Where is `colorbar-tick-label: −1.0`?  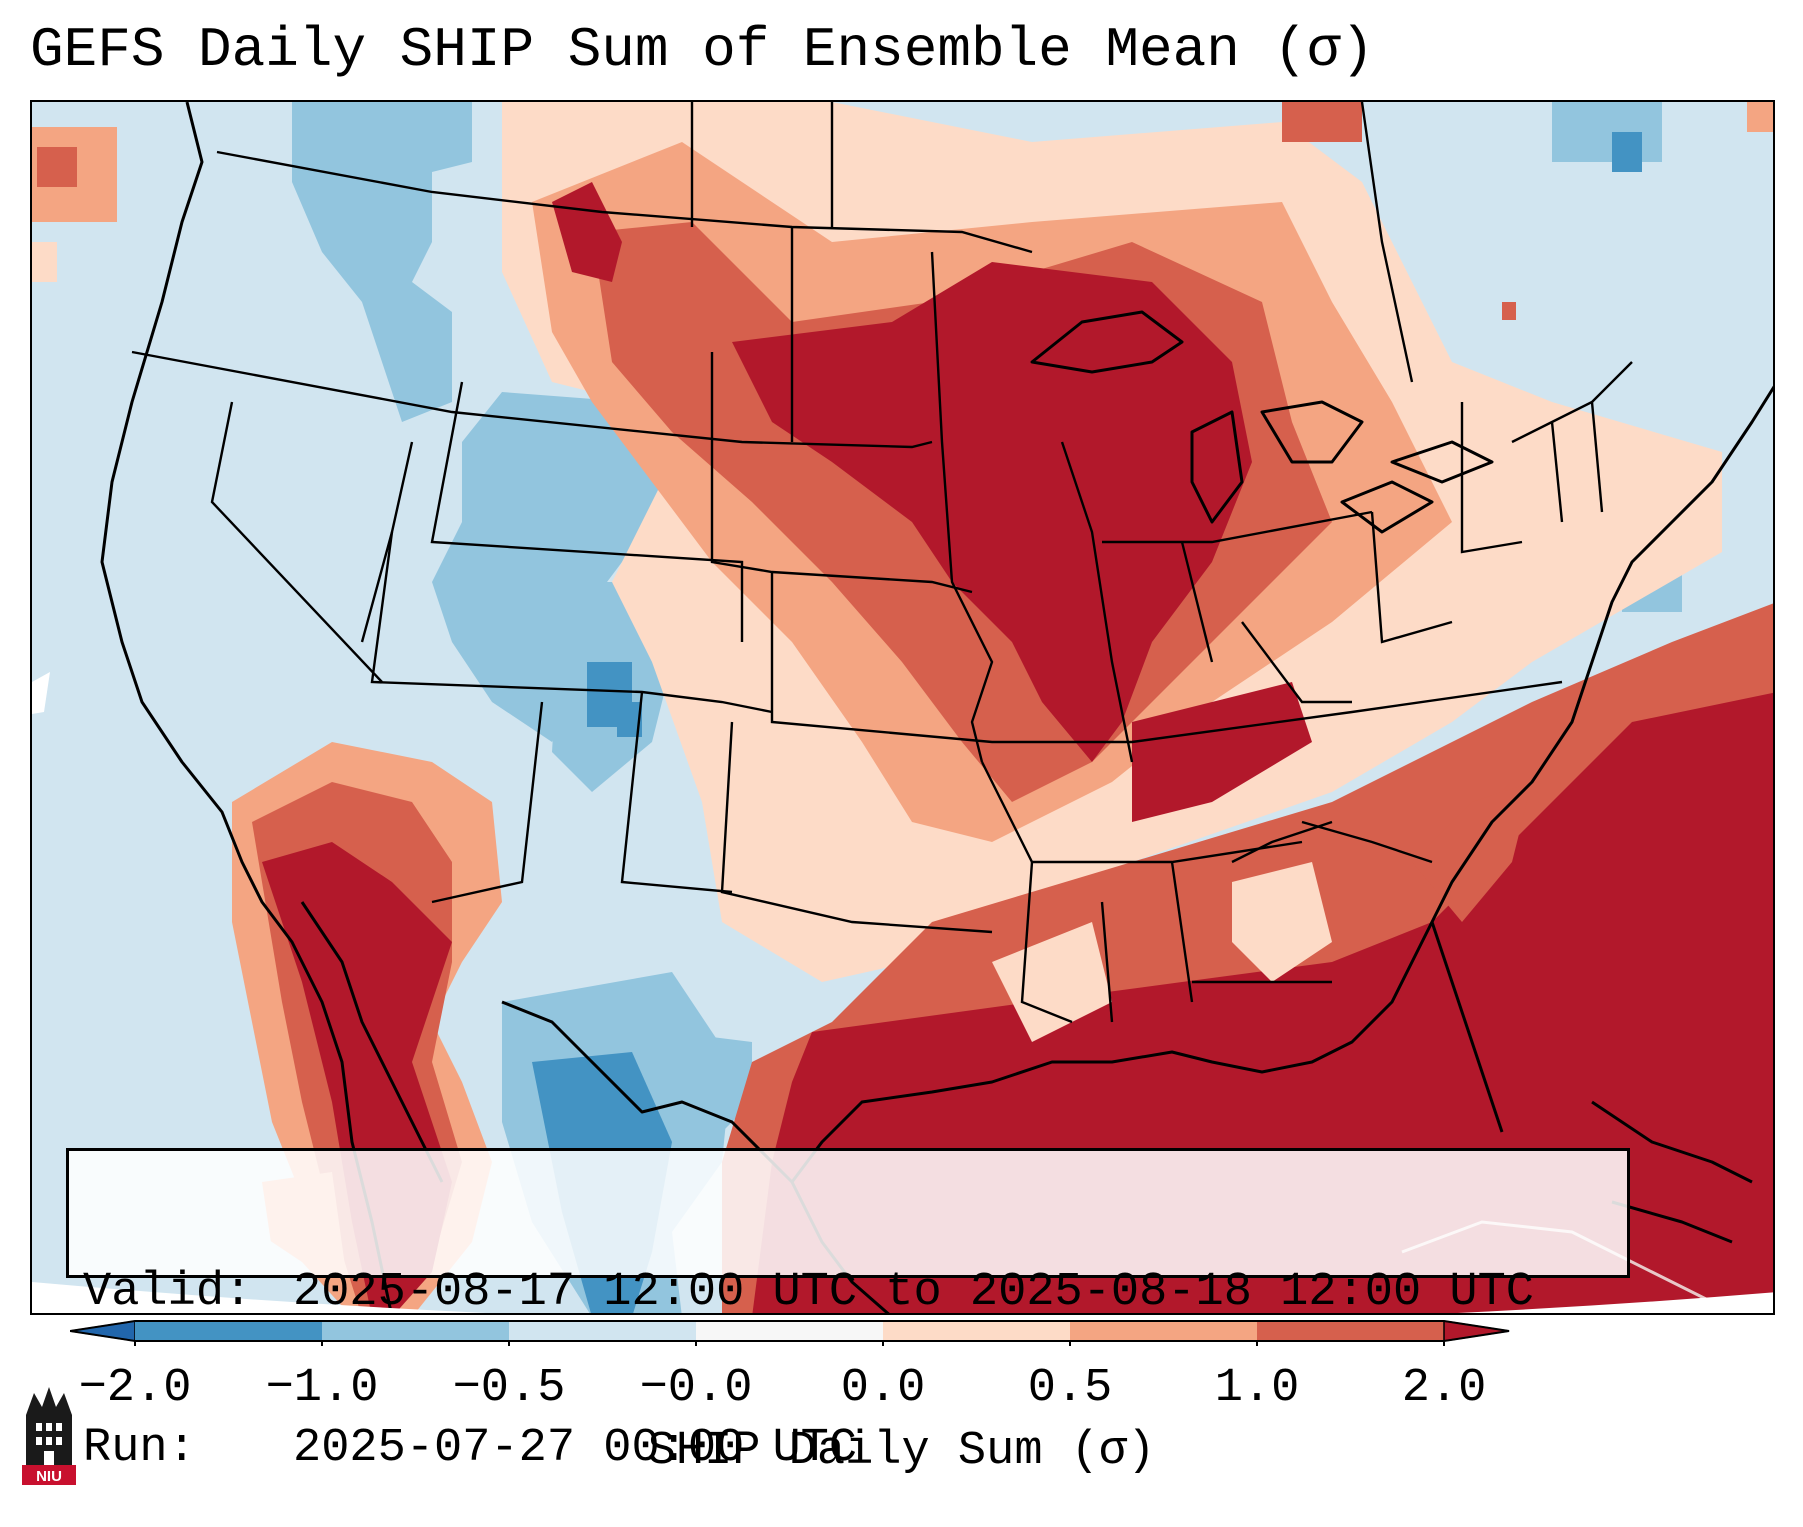
colorbar-tick-label: −1.0 is located at coordinates (322, 1388).